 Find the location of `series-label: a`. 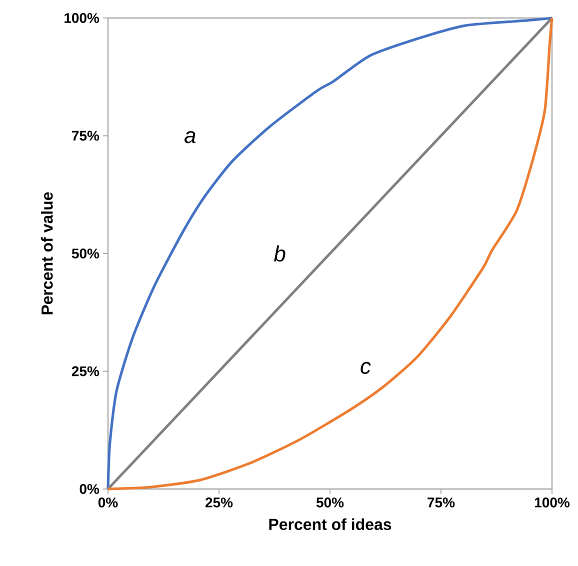

series-label: a is located at coordinates (190, 137).